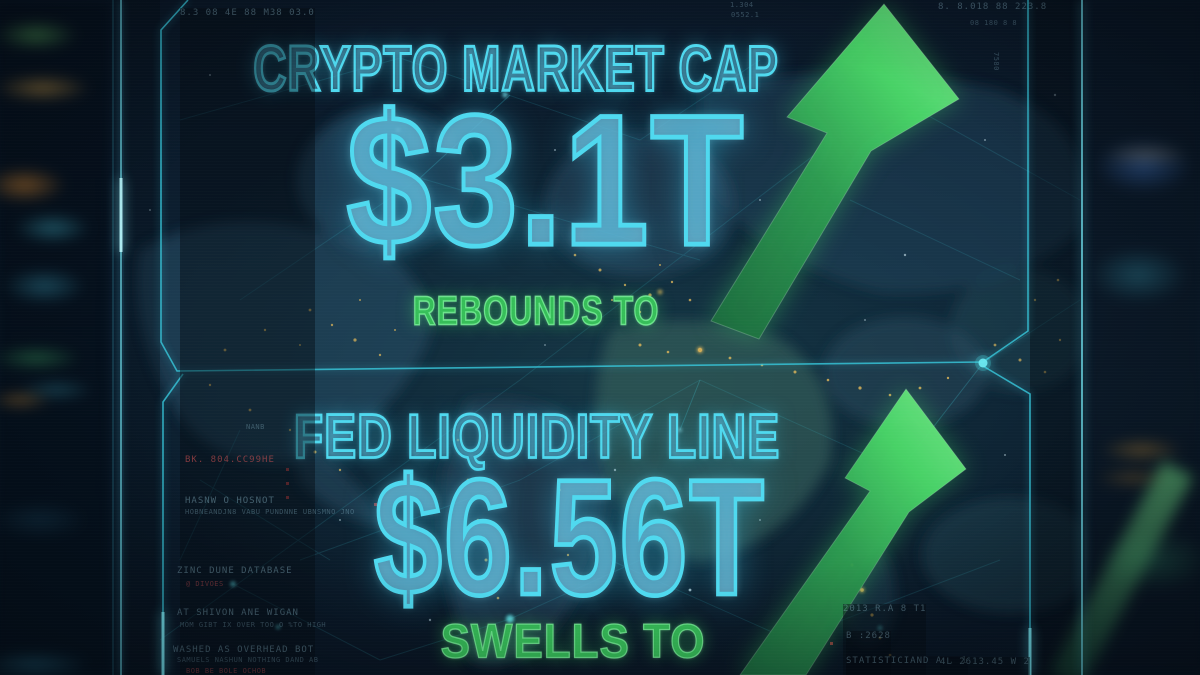 The width and height of the screenshot is (1200, 675). What do you see at coordinates (985, 666) in the screenshot?
I see `hud-readout: 4L 2613.45 W 2` at bounding box center [985, 666].